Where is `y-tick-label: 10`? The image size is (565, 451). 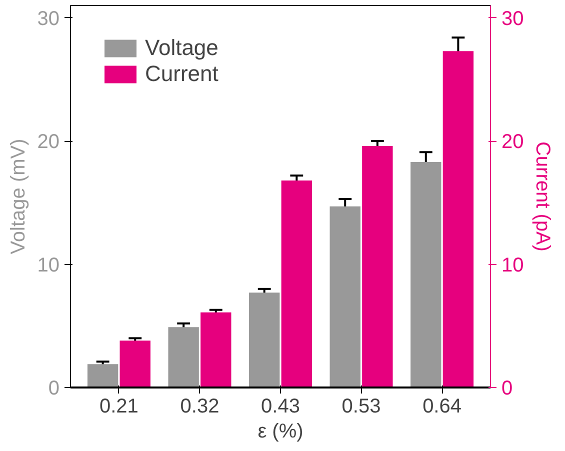 y-tick-label: 10 is located at coordinates (48, 265).